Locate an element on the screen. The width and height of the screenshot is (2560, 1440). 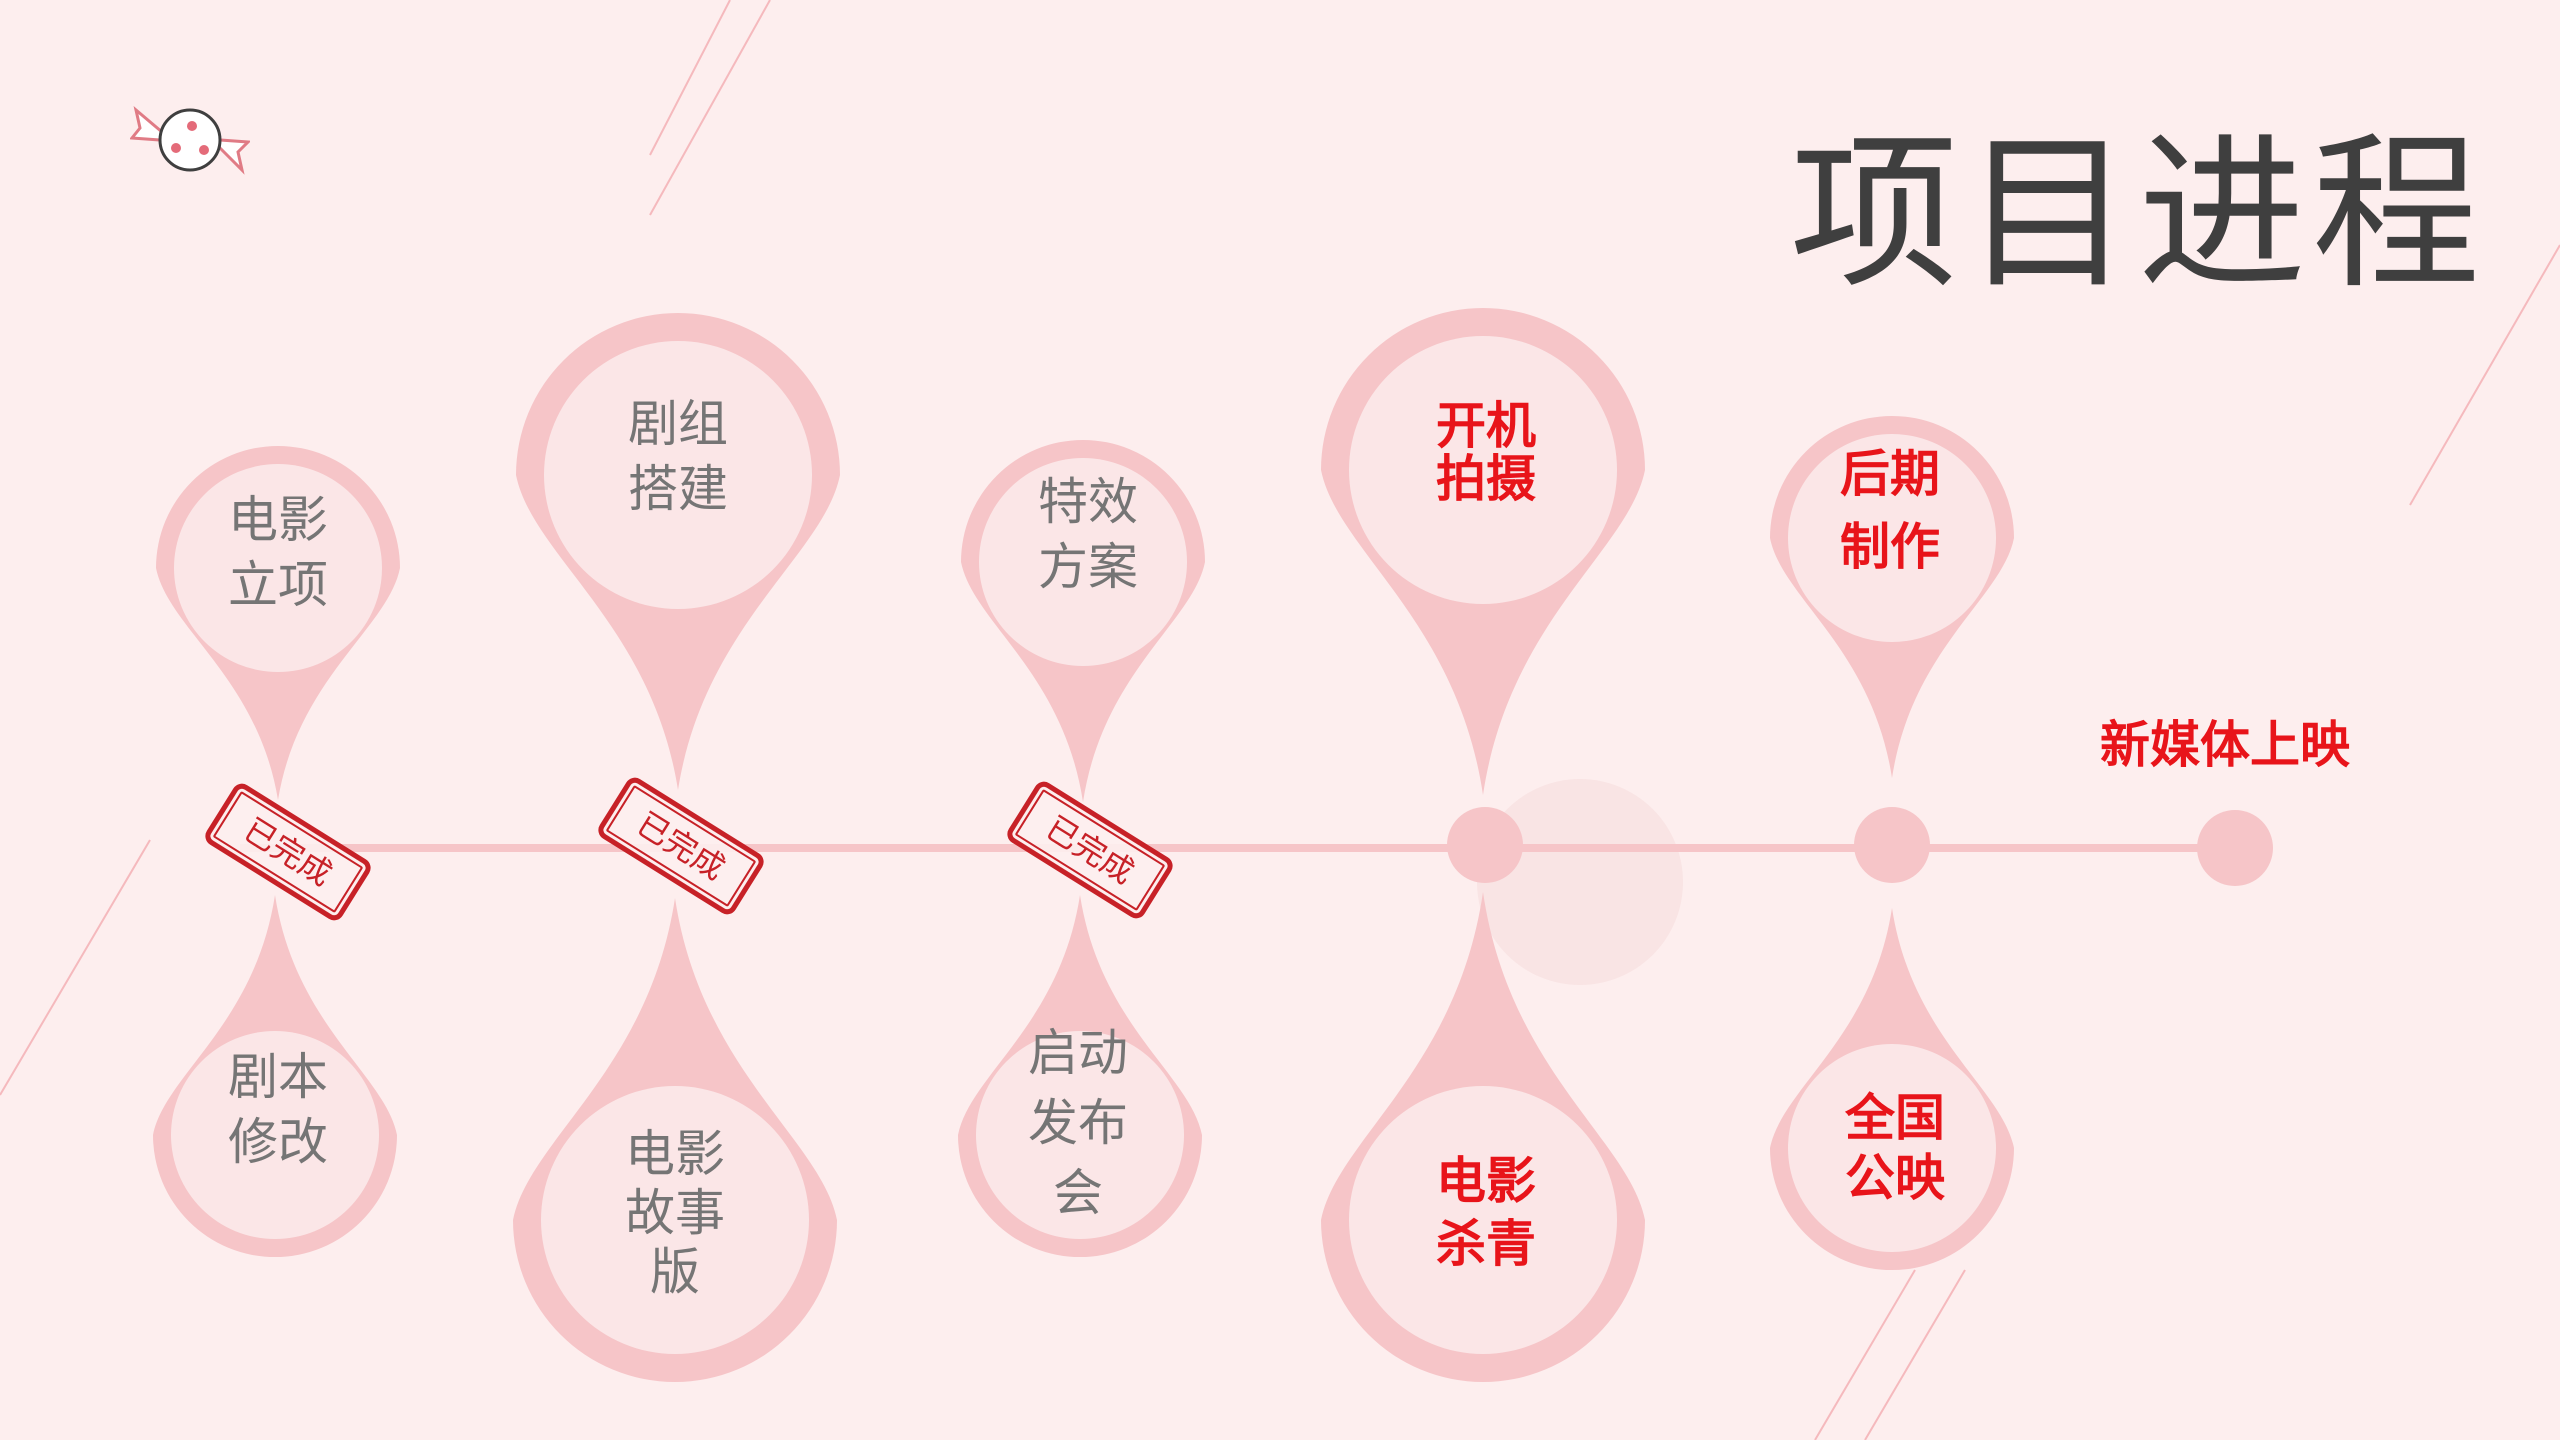
page-title: 项目进程 is located at coordinates (2138, 214).